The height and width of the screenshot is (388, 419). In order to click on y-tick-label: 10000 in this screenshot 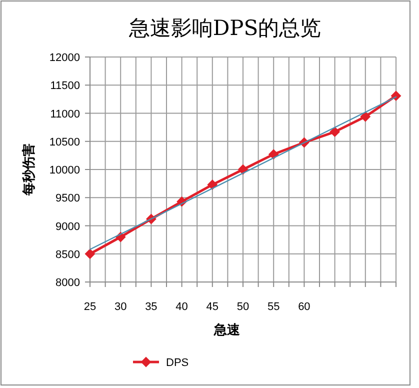, I will do `click(64, 170)`.